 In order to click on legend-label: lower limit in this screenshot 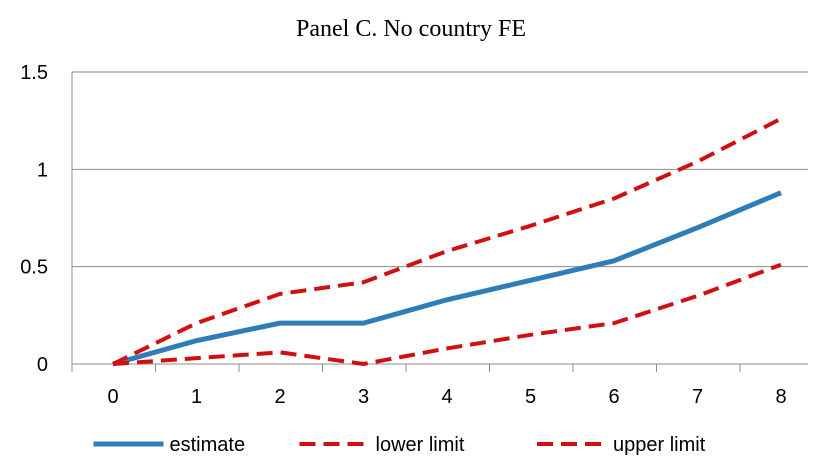, I will do `click(420, 445)`.